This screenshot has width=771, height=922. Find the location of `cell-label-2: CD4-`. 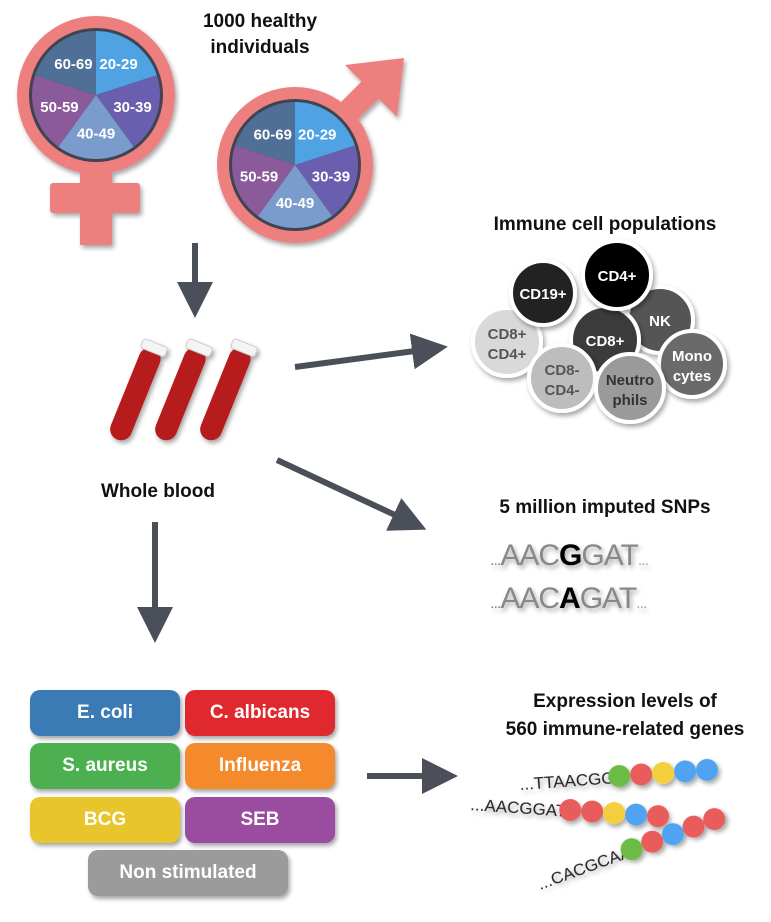

cell-label-2: CD4- is located at coordinates (561, 390).